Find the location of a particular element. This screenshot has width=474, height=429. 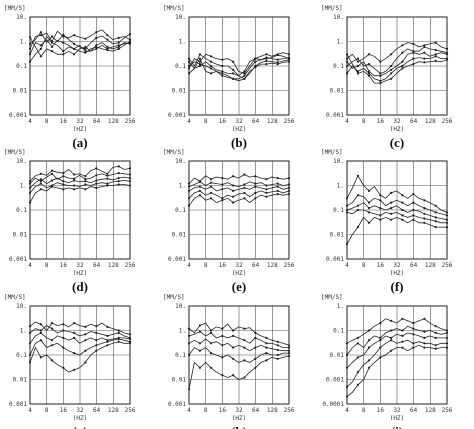

y-tick-label: 1. is located at coordinates (182, 331).